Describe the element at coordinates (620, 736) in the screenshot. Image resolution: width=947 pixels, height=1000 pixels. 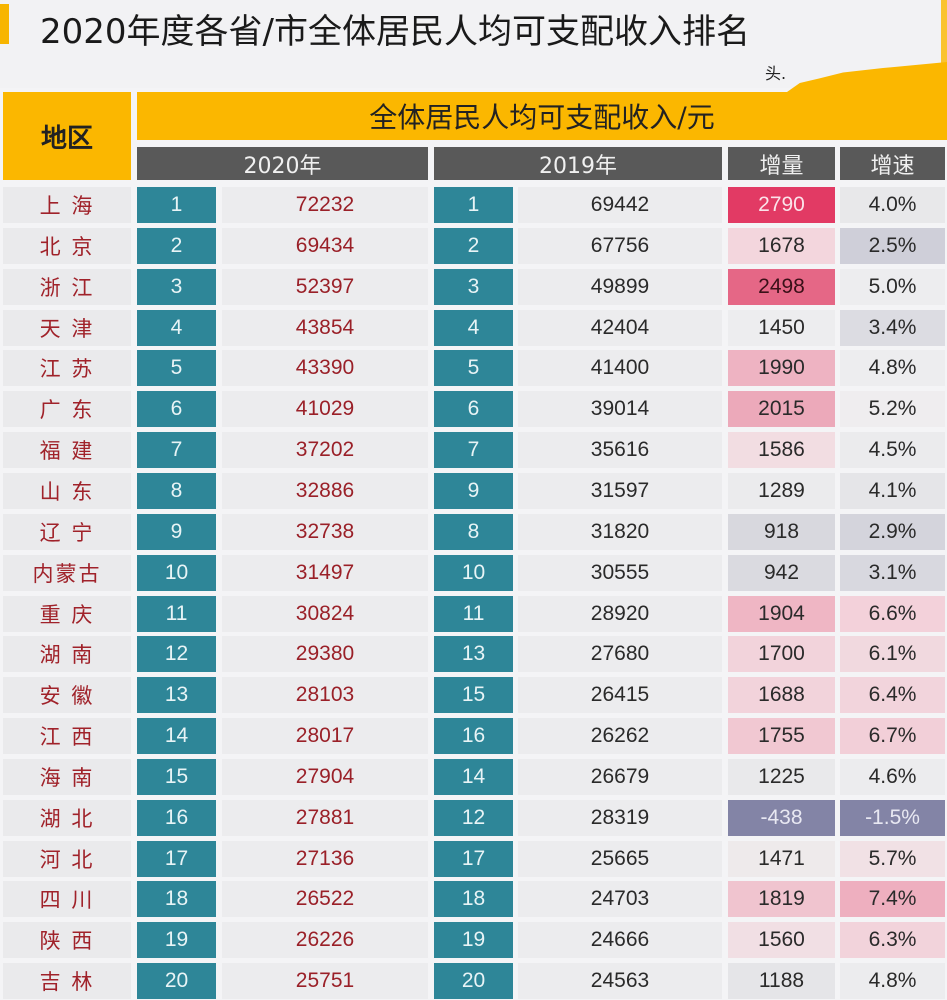
I see `income-2019: 26262` at that location.